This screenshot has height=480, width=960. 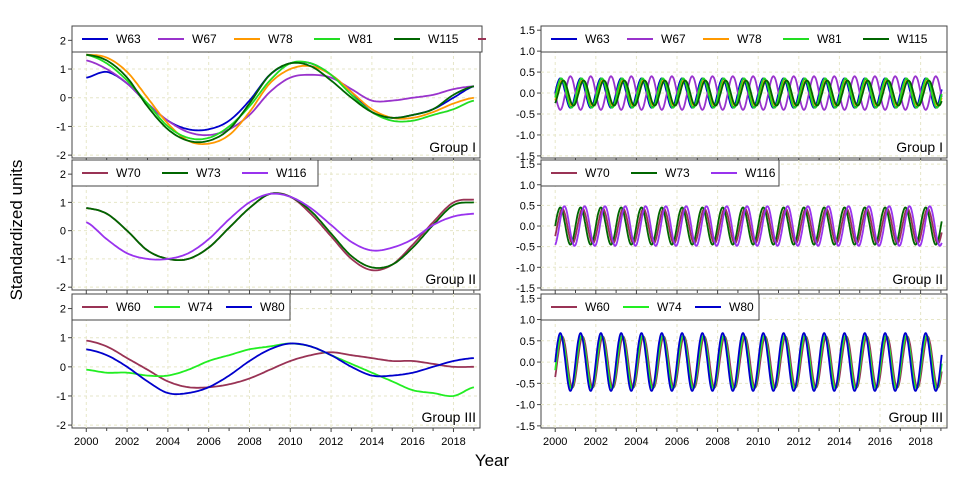 What do you see at coordinates (748, 362) in the screenshot?
I see `series-line-W80` at bounding box center [748, 362].